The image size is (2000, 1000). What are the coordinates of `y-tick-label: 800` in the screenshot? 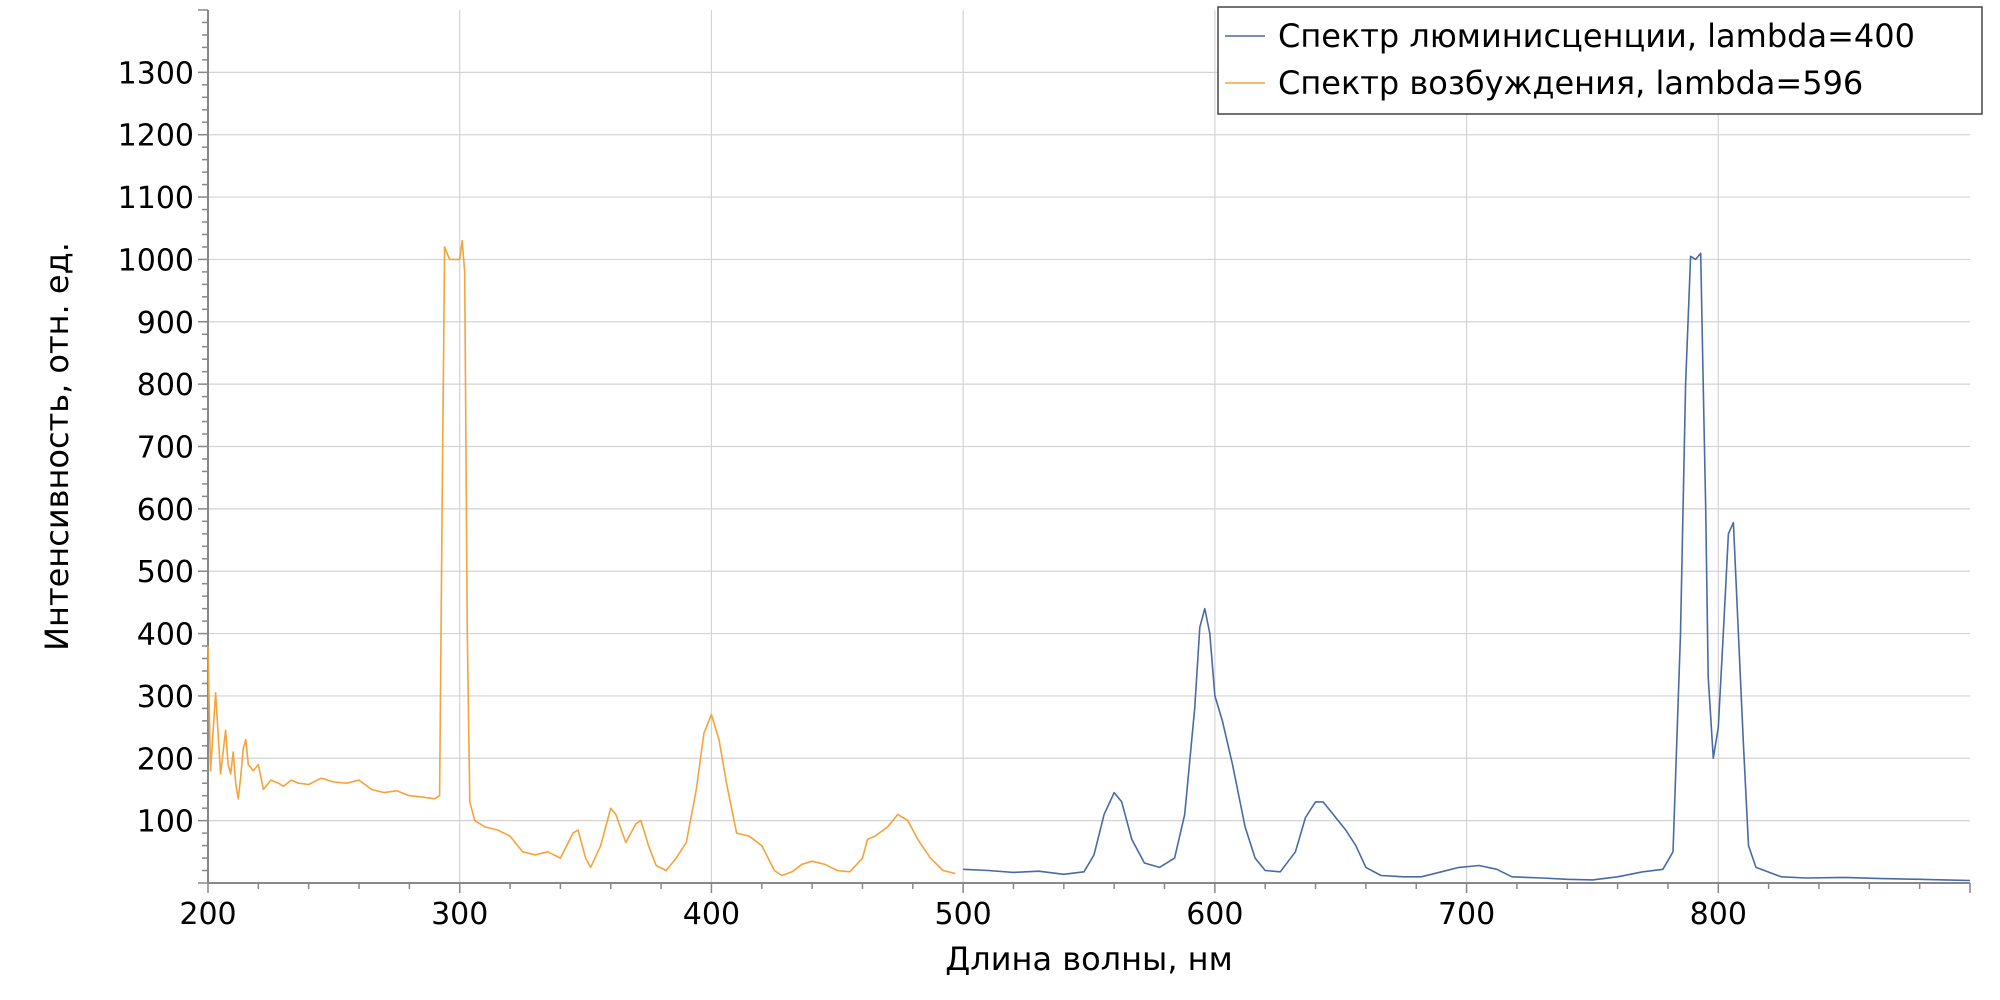 It's located at (165, 385).